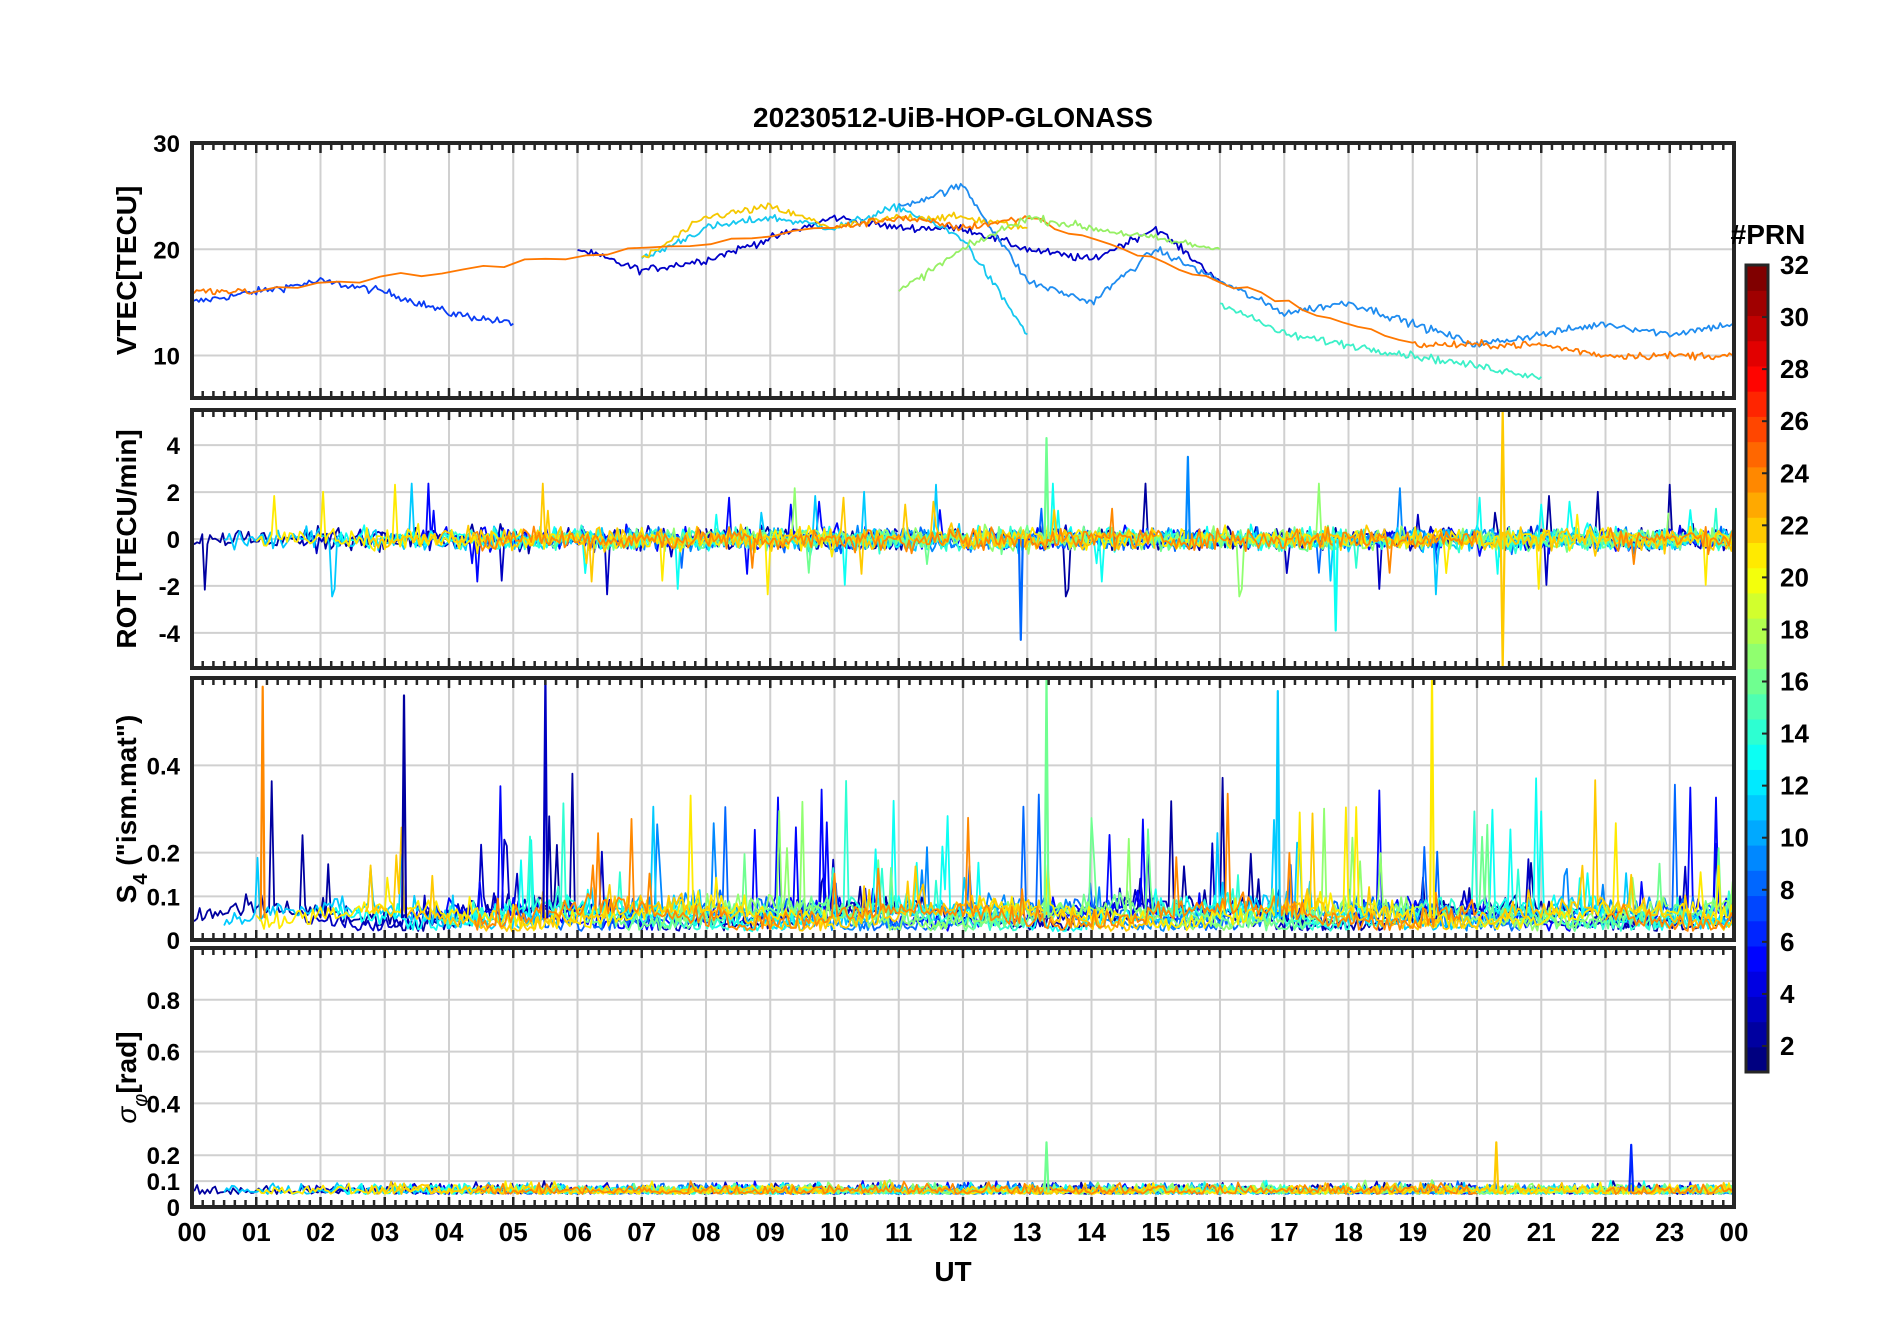 The image size is (1902, 1330). Describe the element at coordinates (1794, 734) in the screenshot. I see `colorbar-tick-label: 14` at that location.